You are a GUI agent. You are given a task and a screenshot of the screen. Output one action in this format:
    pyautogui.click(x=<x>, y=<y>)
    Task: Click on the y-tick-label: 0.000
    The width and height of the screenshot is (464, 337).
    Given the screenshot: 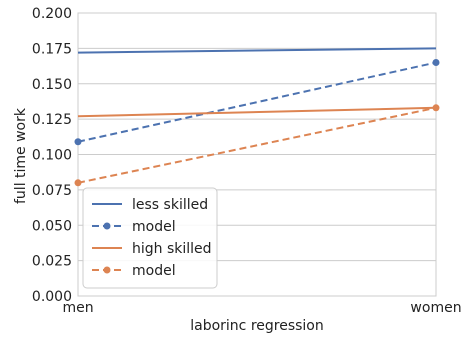 What is the action you would take?
    pyautogui.click(x=52, y=297)
    